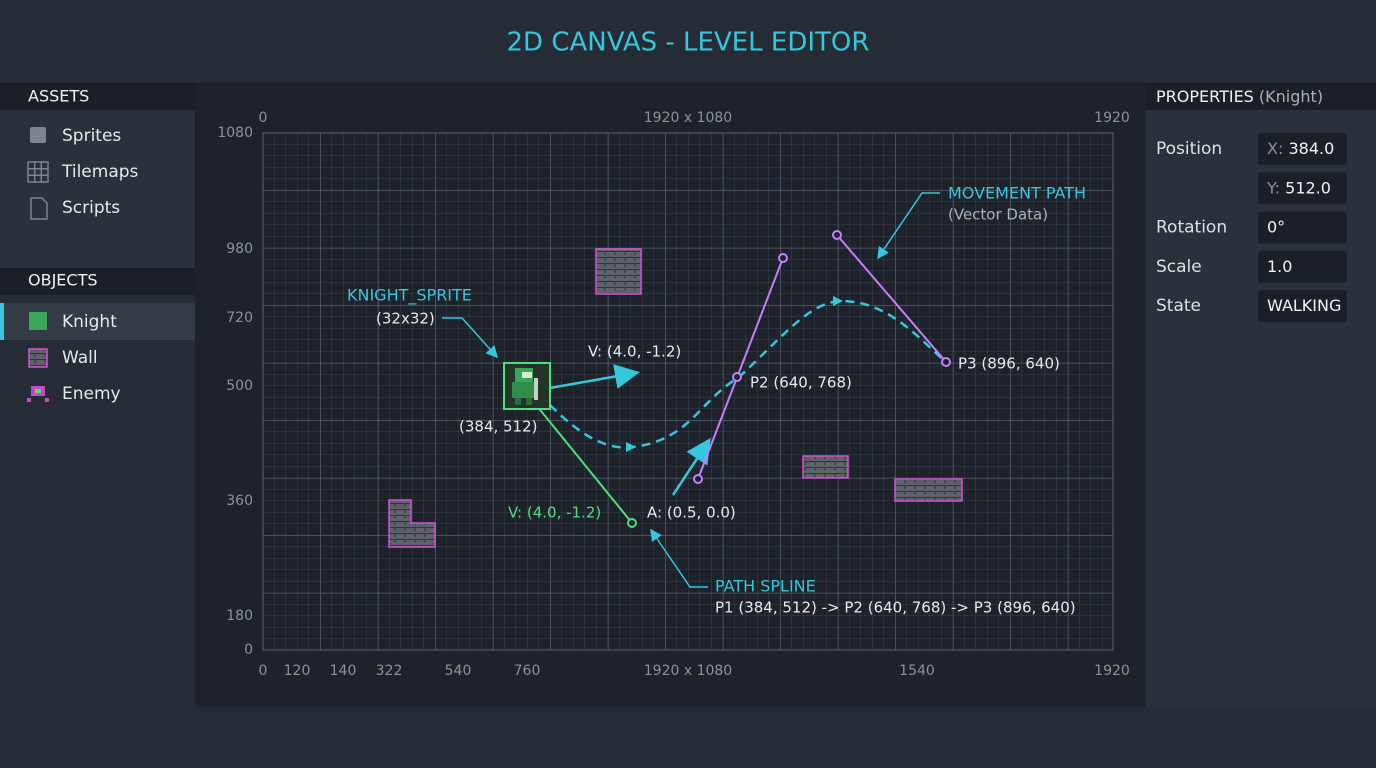 The height and width of the screenshot is (768, 1376). What do you see at coordinates (239, 318) in the screenshot?
I see `y-label: 720` at bounding box center [239, 318].